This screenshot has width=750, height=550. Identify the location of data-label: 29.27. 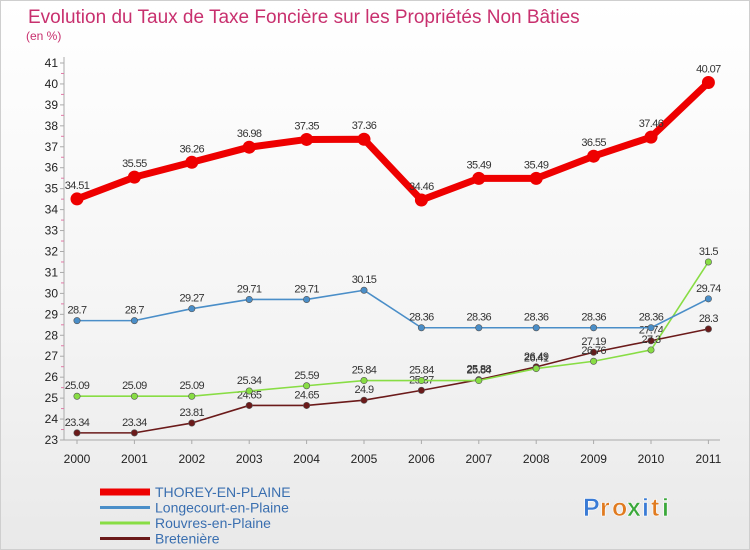
(192, 299).